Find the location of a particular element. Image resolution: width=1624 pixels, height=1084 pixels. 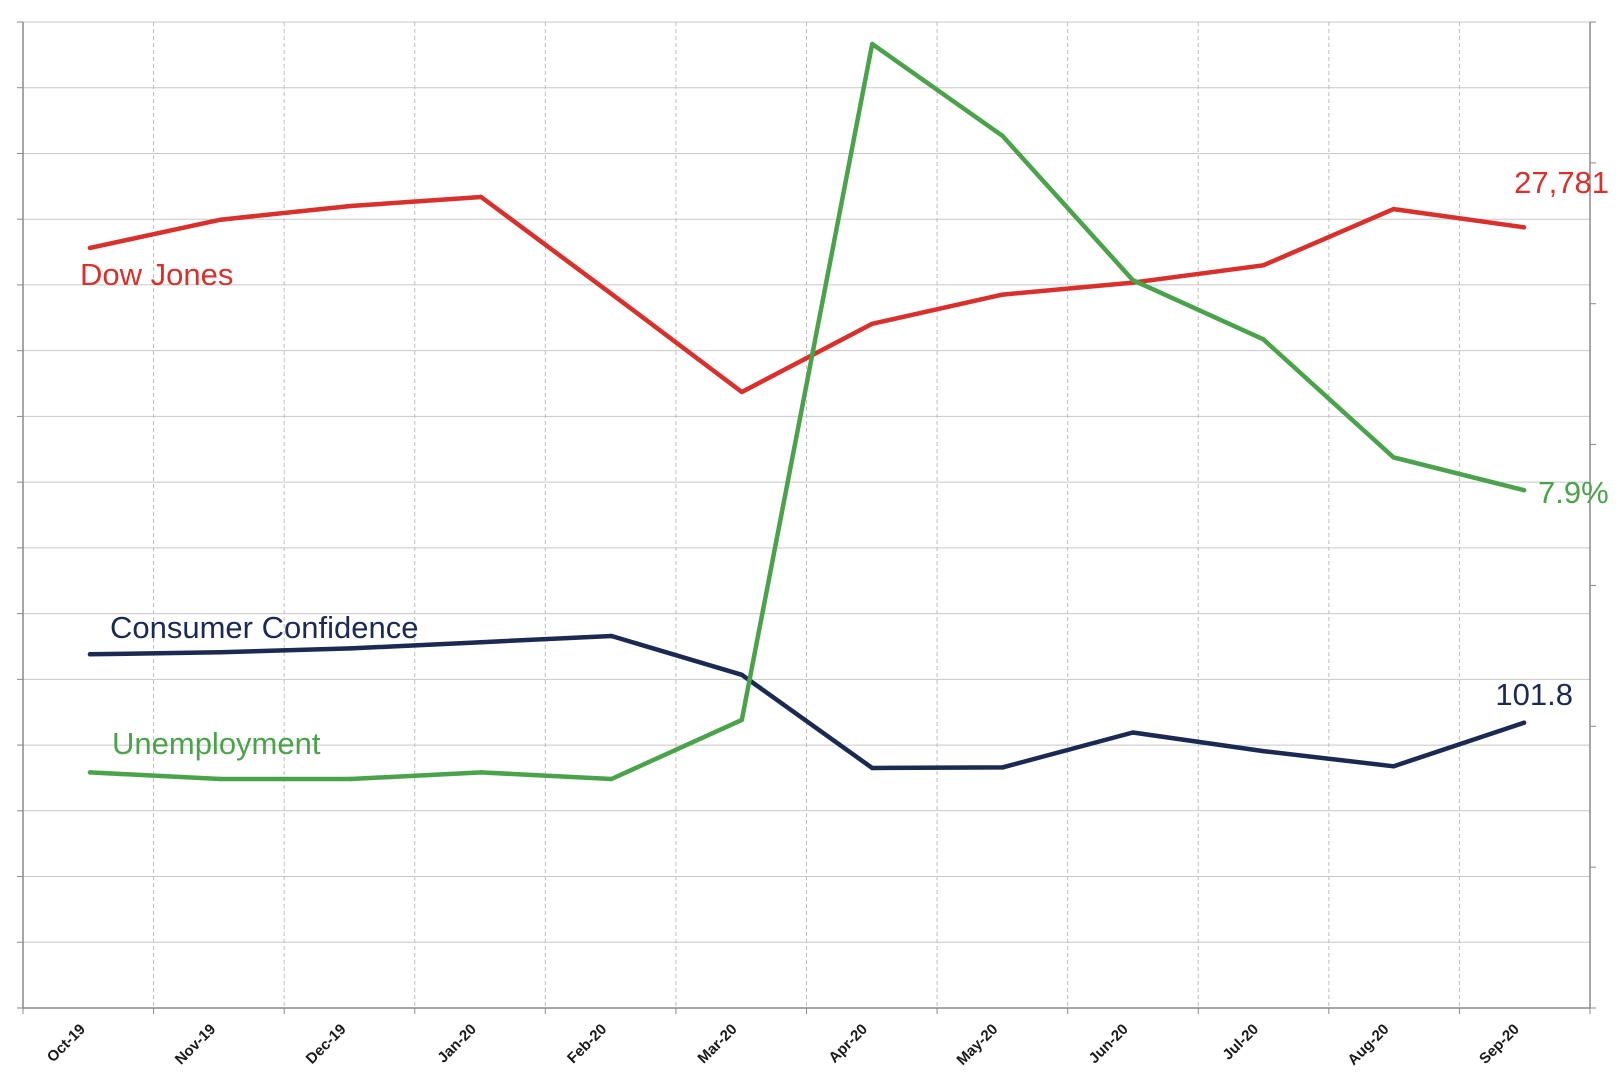

x-tick-label: Sep-20 is located at coordinates (1499, 1044).